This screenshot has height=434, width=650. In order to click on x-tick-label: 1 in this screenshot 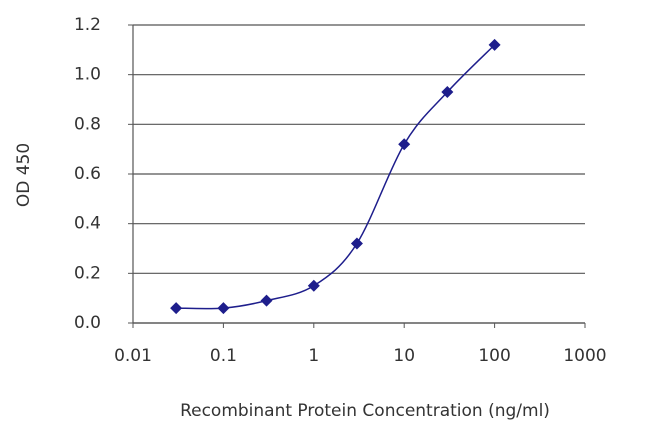, I will do `click(313, 356)`.